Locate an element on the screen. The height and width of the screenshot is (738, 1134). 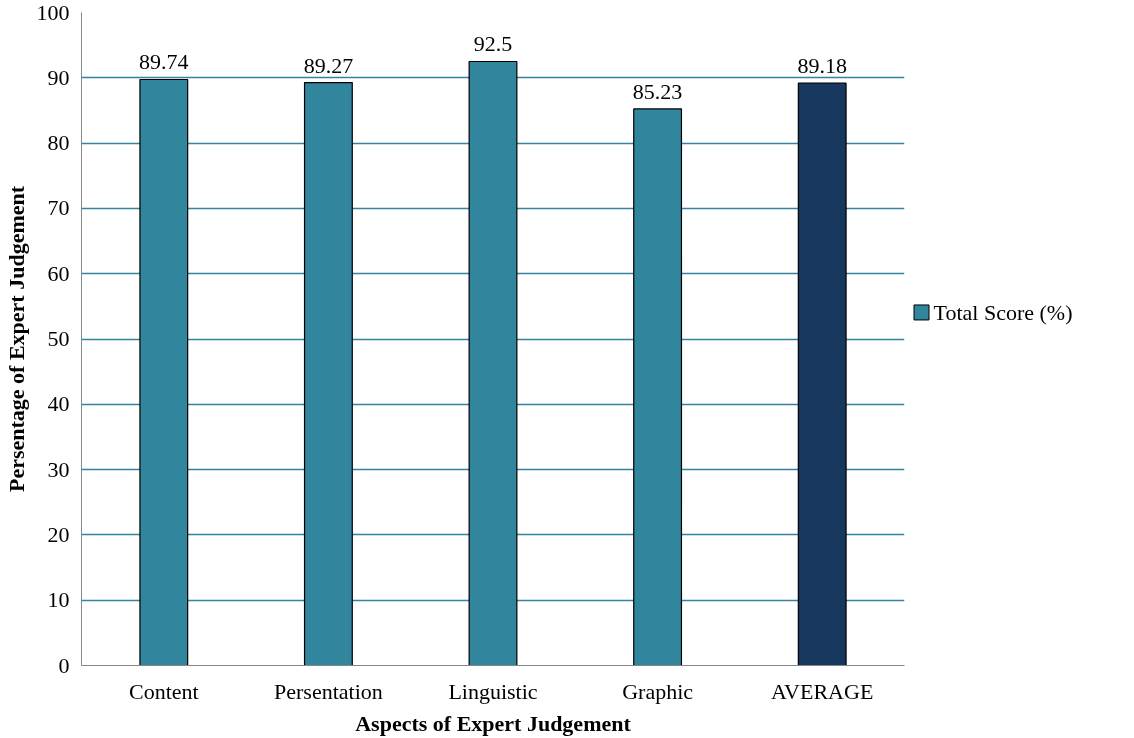
x-tick-label: Persentation is located at coordinates (328, 691).